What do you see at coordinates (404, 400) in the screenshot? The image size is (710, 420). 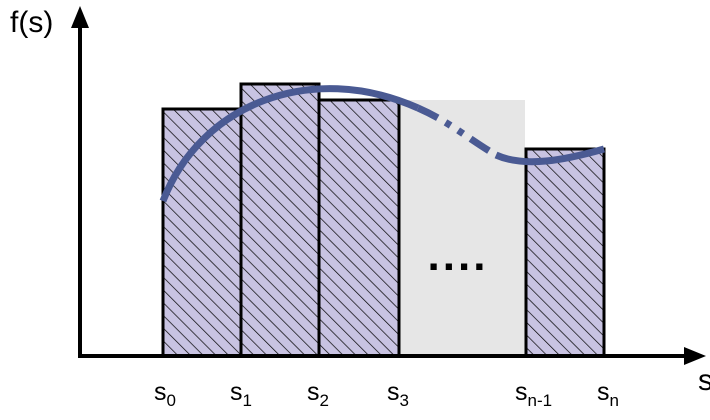 I see `tick-subscript: 3` at bounding box center [404, 400].